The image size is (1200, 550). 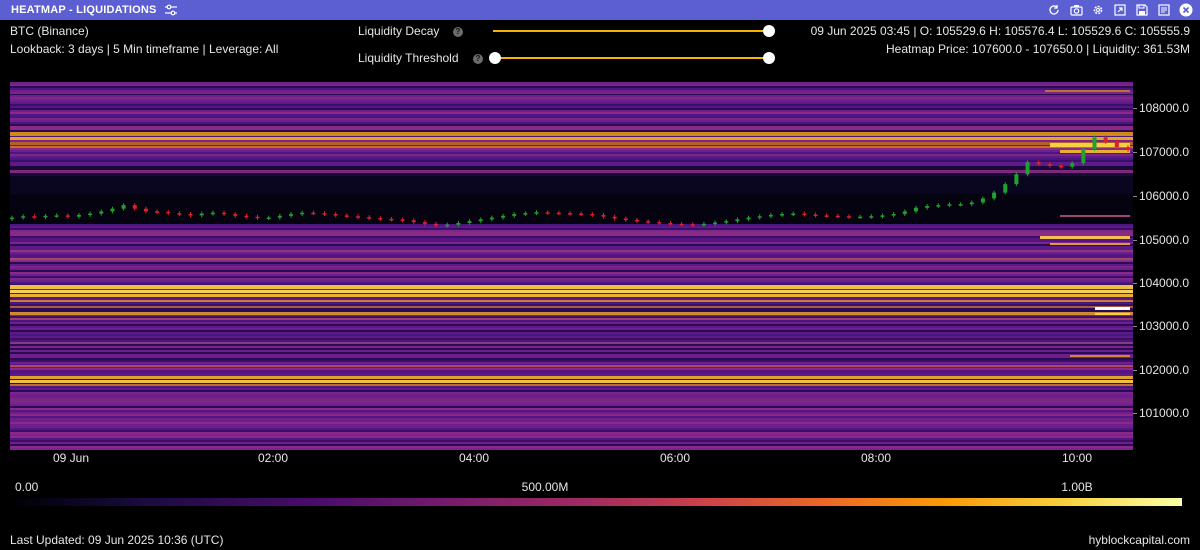 What do you see at coordinates (1098, 10) in the screenshot?
I see `gear-icon` at bounding box center [1098, 10].